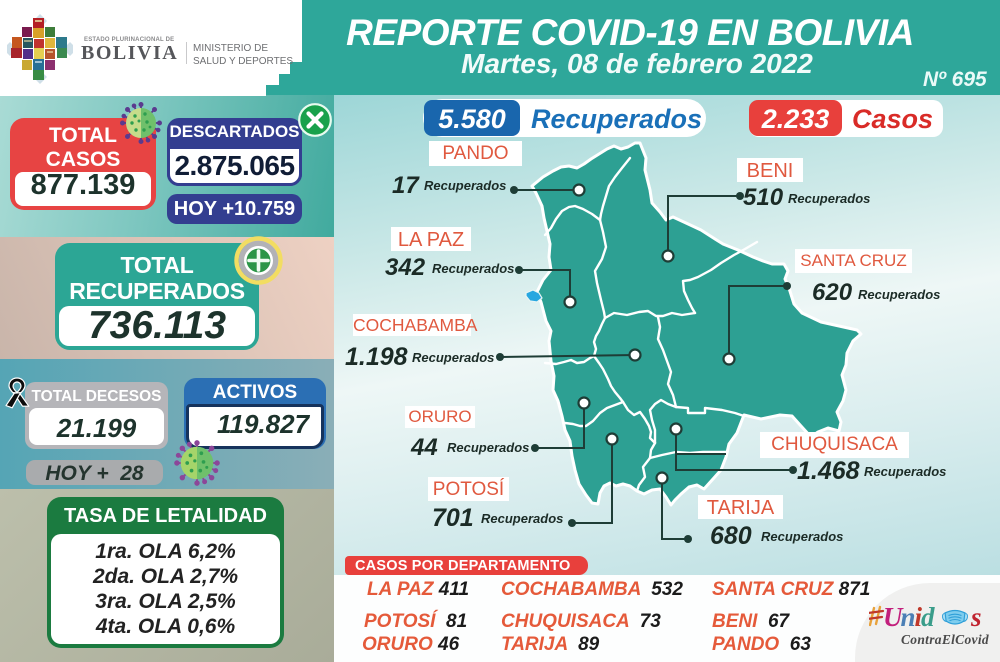  Describe the element at coordinates (976, 617) in the screenshot. I see `svg-text: s` at that location.